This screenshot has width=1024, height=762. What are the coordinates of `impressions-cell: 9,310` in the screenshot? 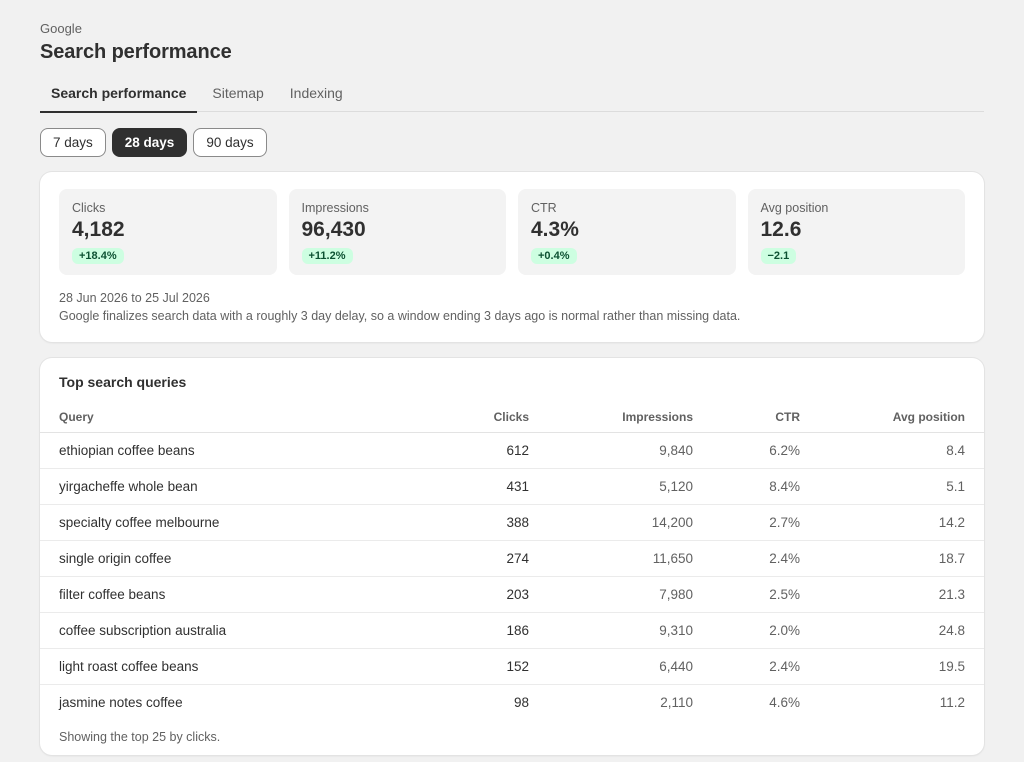 It's located at (611, 630).